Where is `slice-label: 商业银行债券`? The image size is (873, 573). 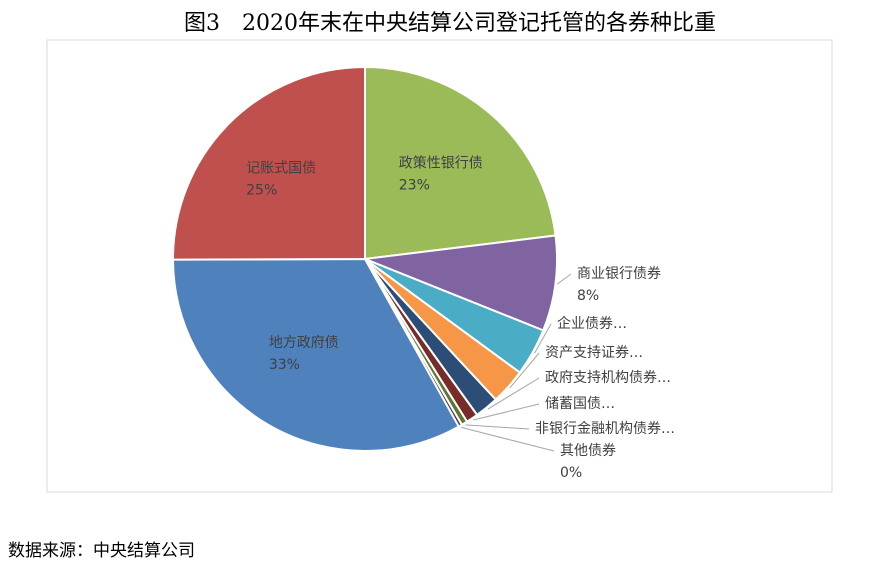 slice-label: 商业银行债券 is located at coordinates (619, 274).